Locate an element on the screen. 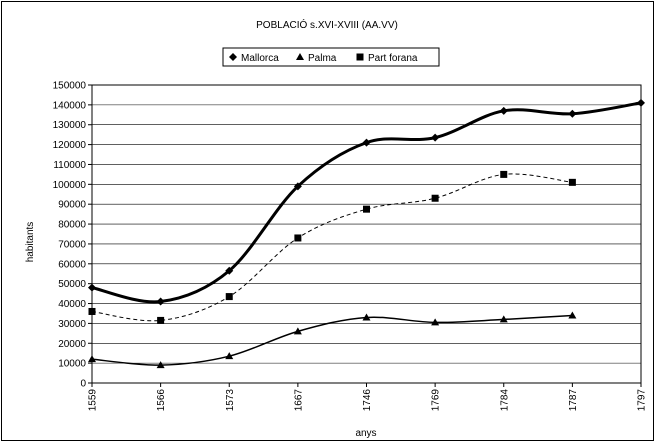  legend-marker-mallorca is located at coordinates (233, 57).